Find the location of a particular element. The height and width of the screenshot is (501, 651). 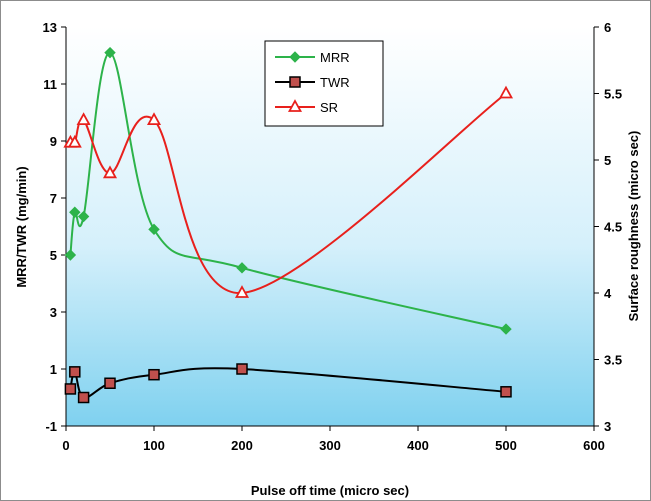

x-tick-label: 100 is located at coordinates (154, 445).